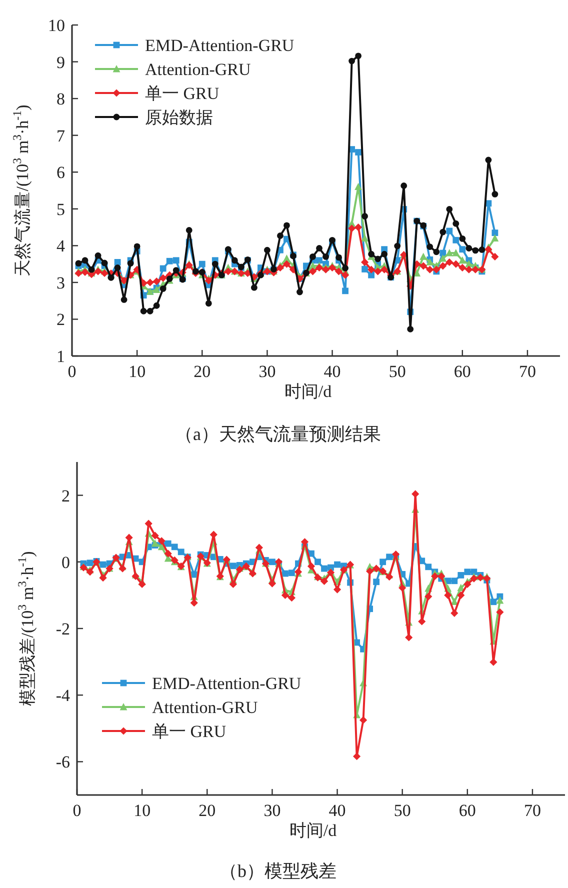  Describe the element at coordinates (63, 762) in the screenshot. I see `y-tick-label: -6` at that location.